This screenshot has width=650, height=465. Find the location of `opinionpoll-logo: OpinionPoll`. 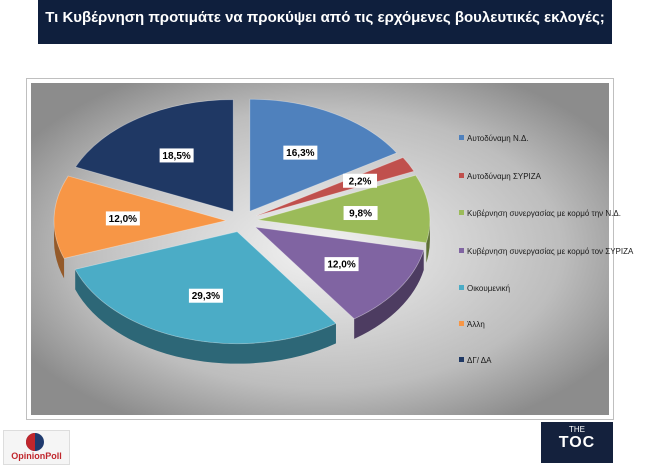

opinionpoll-logo: OpinionPoll is located at coordinates (36, 447).